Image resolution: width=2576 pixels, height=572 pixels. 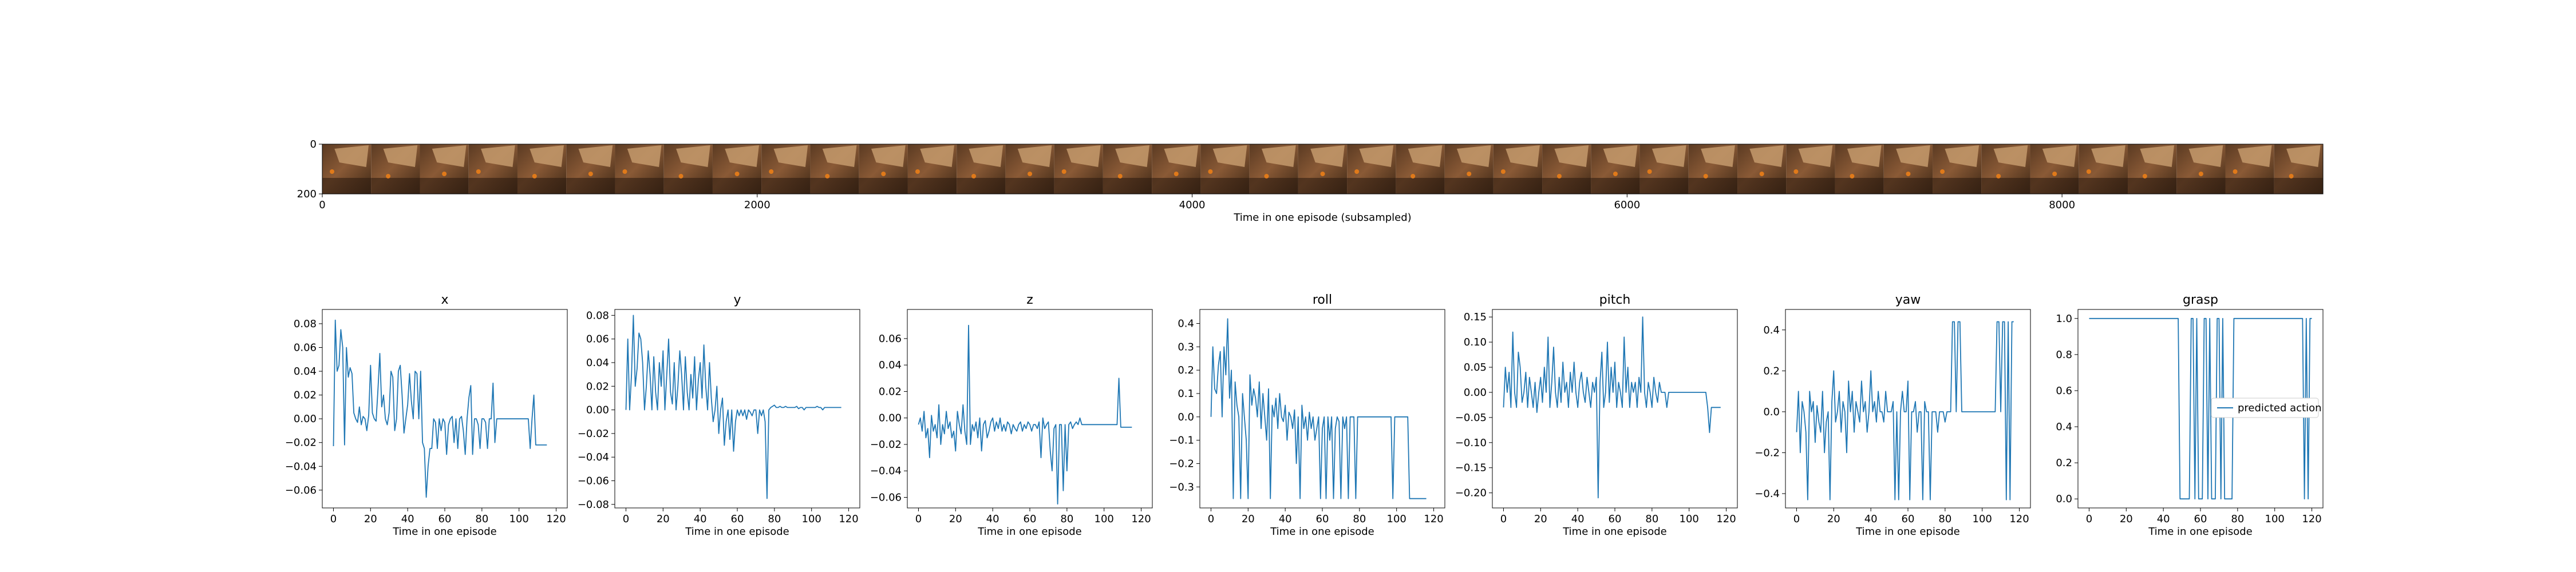 I want to click on y-tick-label: −0.08, so click(x=593, y=505).